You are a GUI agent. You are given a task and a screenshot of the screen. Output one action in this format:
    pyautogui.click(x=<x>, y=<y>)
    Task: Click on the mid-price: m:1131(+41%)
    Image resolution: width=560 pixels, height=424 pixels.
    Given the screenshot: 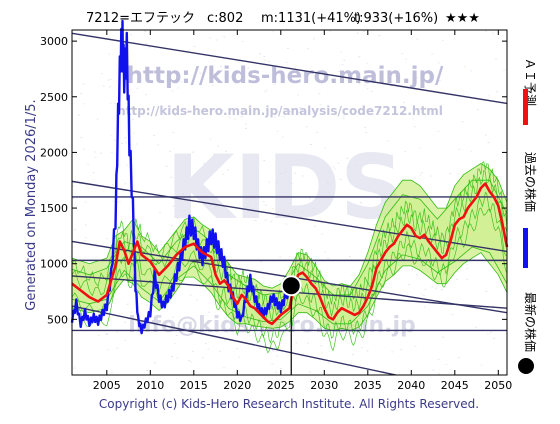 What is the action you would take?
    pyautogui.click(x=311, y=18)
    